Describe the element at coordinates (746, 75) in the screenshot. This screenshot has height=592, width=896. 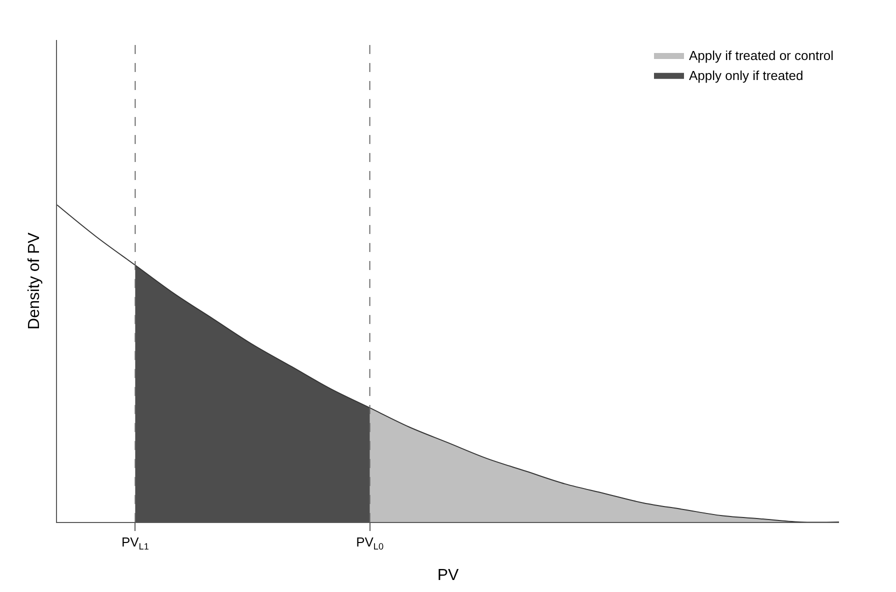
I see `legend-label: Apply only if treated` at that location.